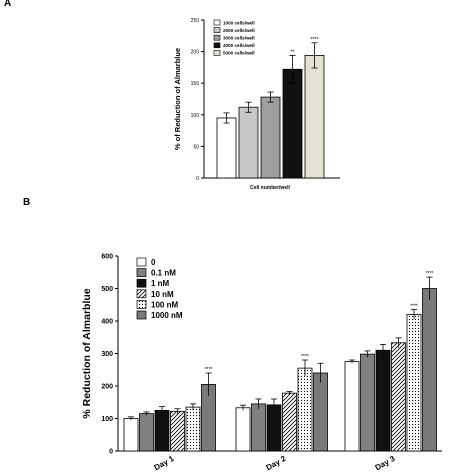 Image resolution: width=474 pixels, height=474 pixels. Describe the element at coordinates (385, 463) in the screenshot. I see `x-tick-label: Day 3` at that location.